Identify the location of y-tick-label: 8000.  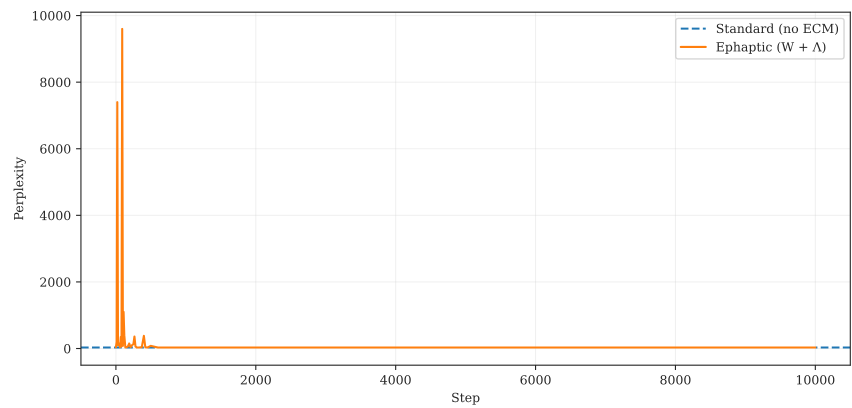
(55, 83).